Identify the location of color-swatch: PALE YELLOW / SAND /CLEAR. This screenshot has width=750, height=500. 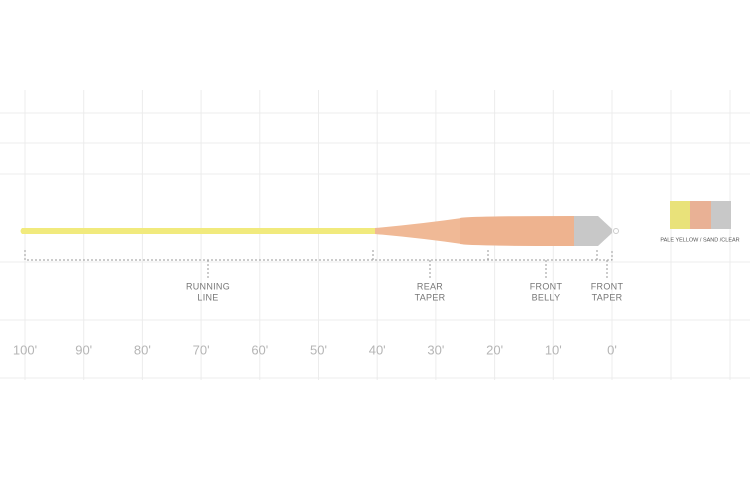
(700, 222).